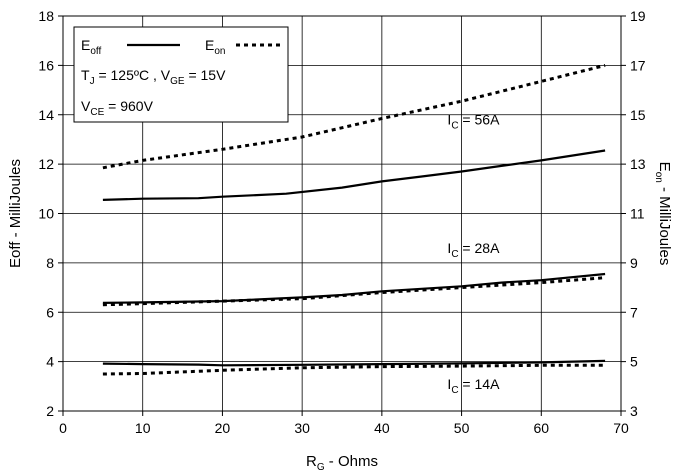 This screenshot has height=472, width=683. What do you see at coordinates (50, 312) in the screenshot?
I see `y-left-tick-label: 6` at bounding box center [50, 312].